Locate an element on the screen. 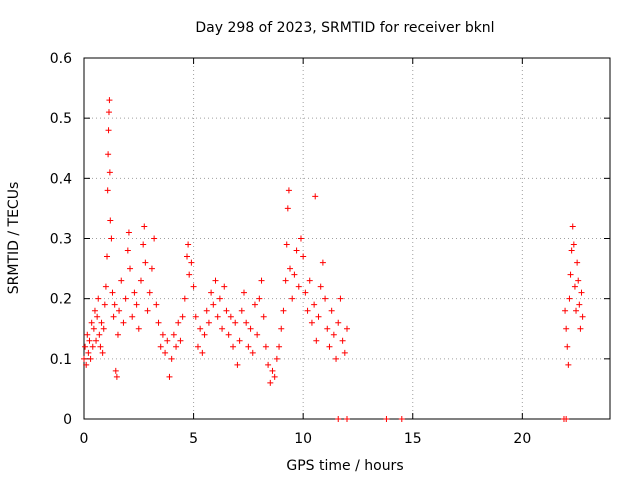  y-tick-label: 0 is located at coordinates (67, 420).